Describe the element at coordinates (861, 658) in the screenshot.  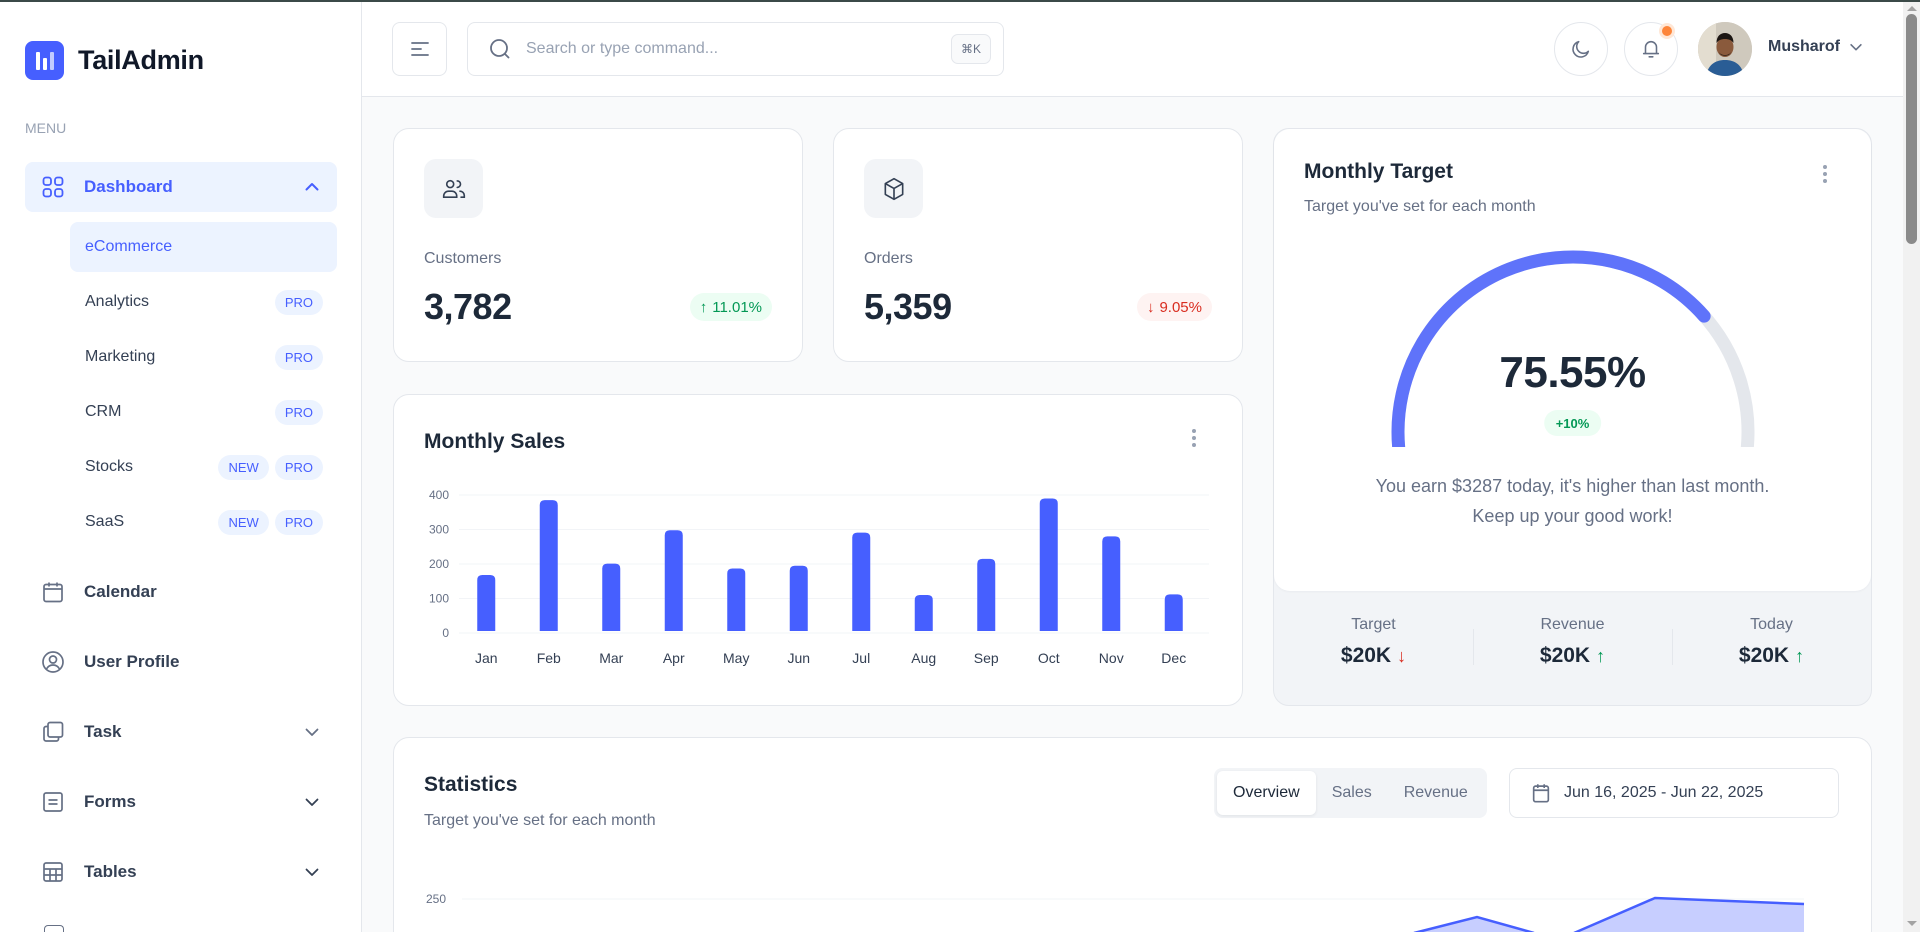
I see `x-tick-label: Jul` at that location.